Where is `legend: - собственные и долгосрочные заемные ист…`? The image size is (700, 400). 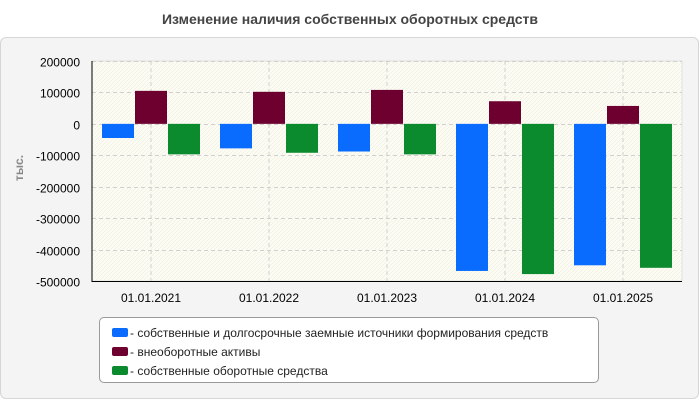
legend: - собственные и долгосрочные заемные ист… is located at coordinates (349, 350).